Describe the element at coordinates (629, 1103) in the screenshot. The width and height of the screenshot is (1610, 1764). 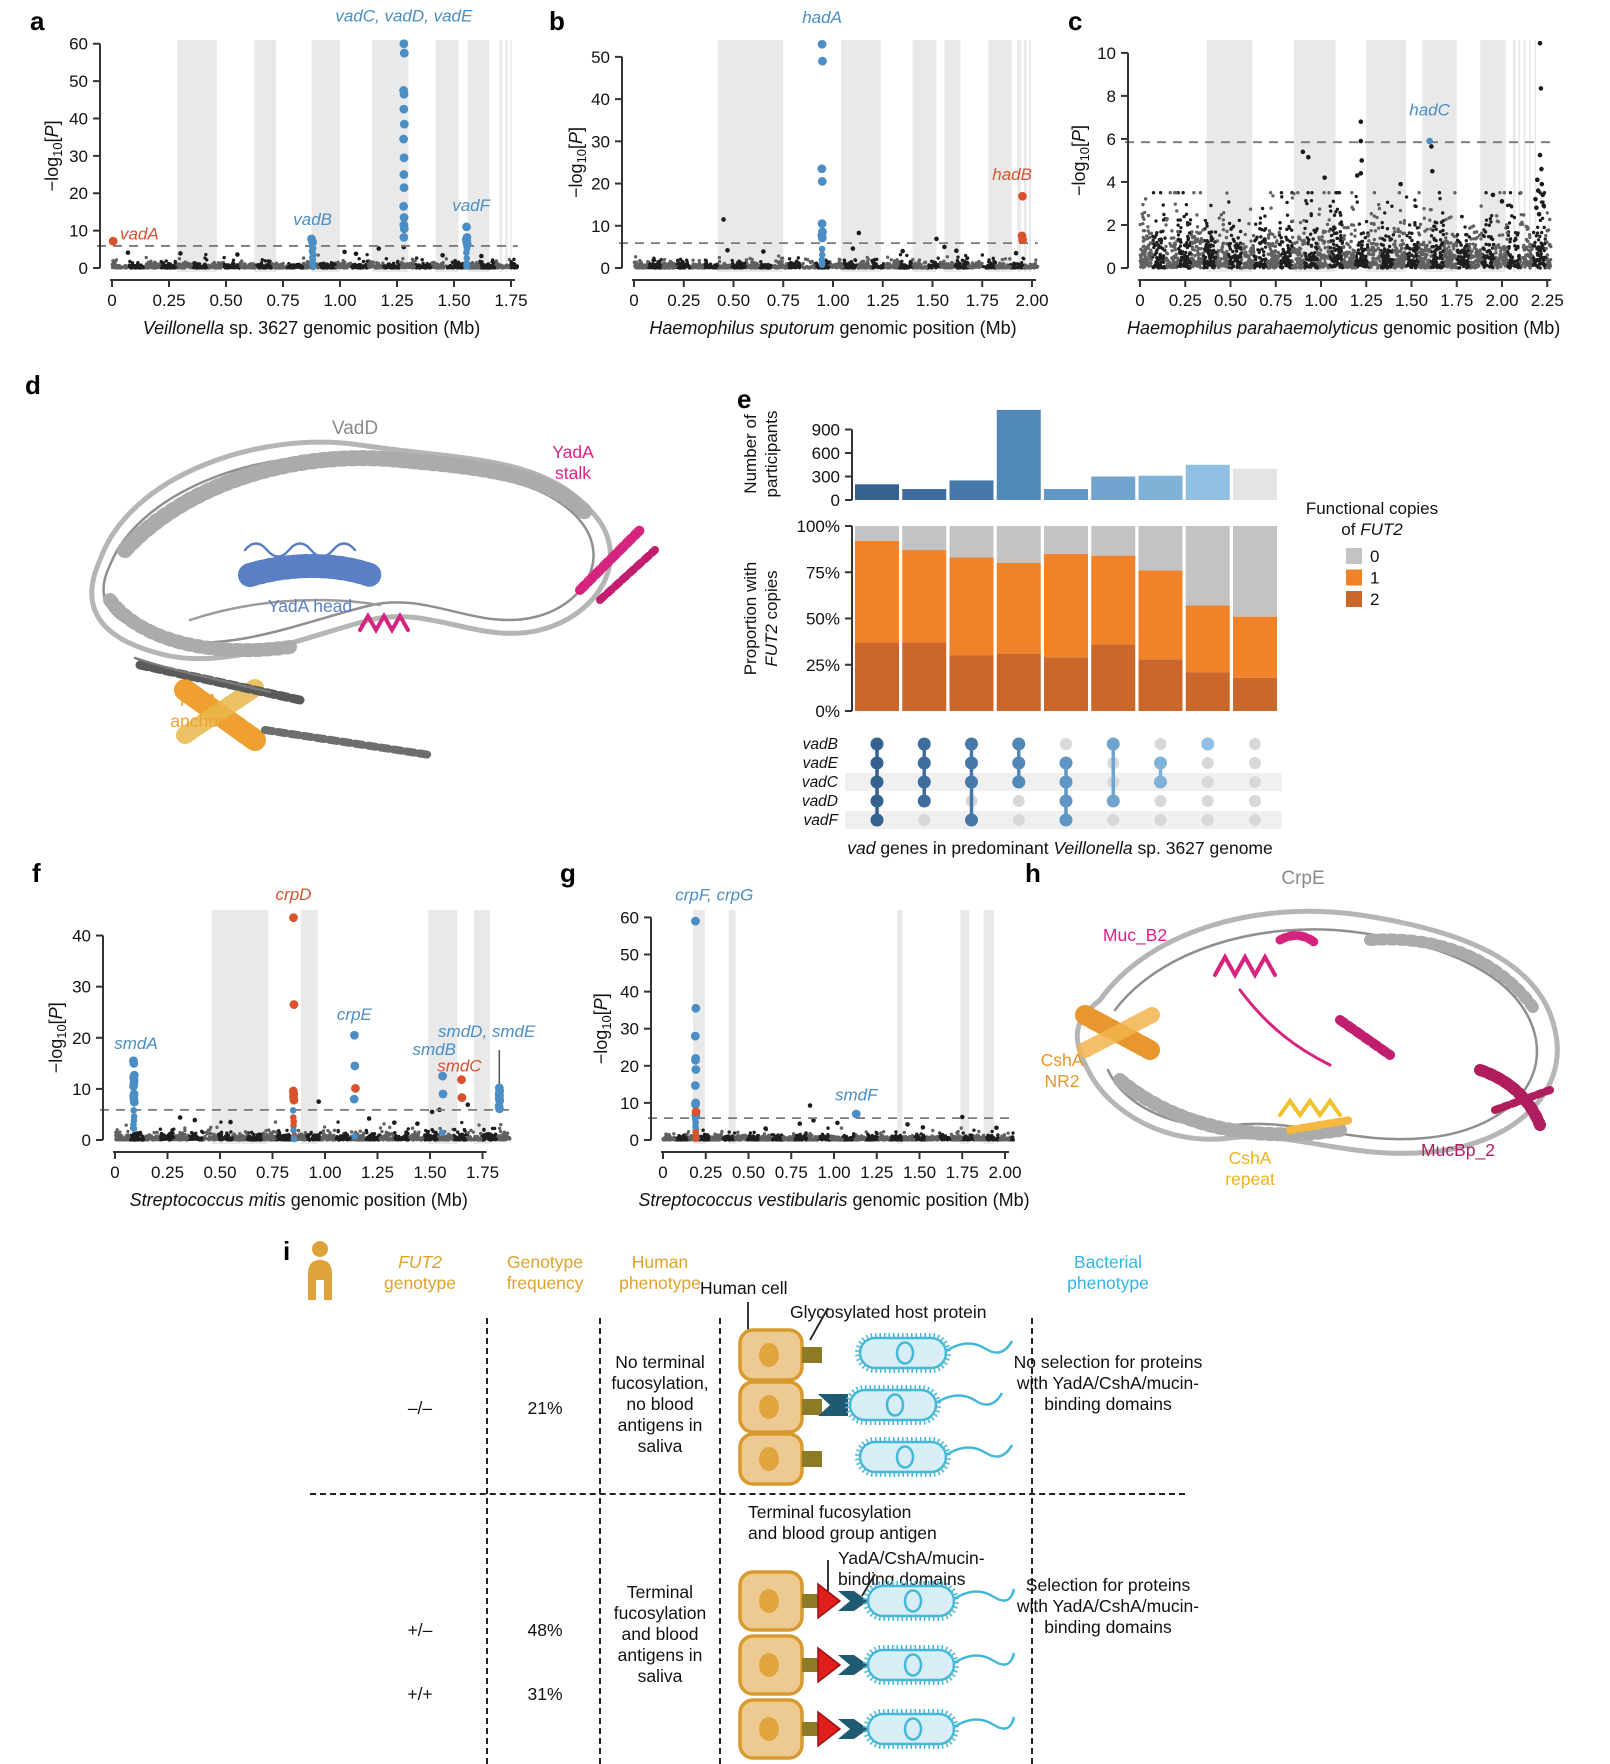
I see `y-tick-g-10: 10` at that location.